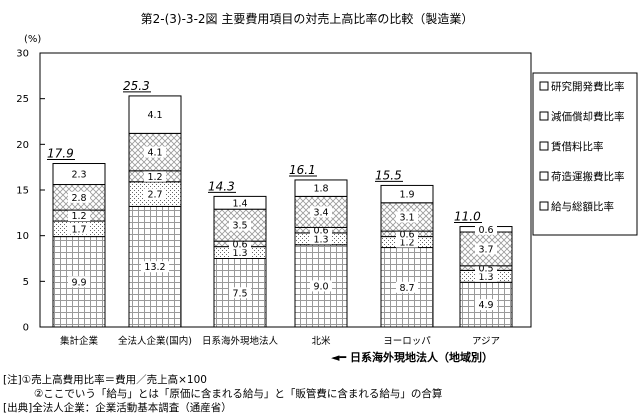 The width and height of the screenshot is (640, 417). What do you see at coordinates (22, 145) in the screenshot?
I see `y-tick-label: 20` at bounding box center [22, 145].